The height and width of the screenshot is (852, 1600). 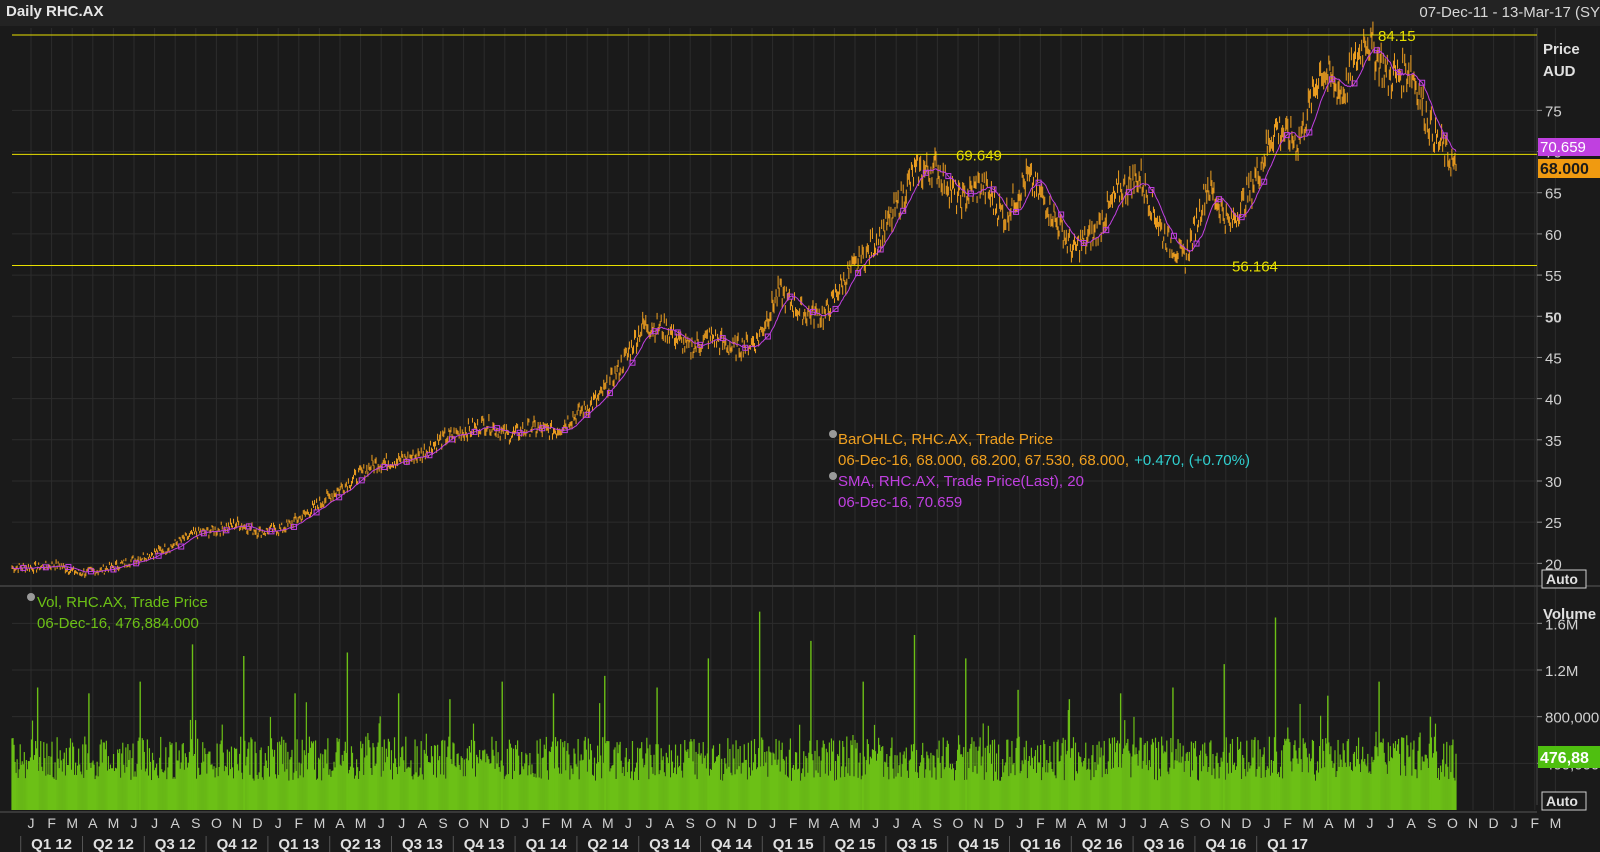 What do you see at coordinates (1553, 441) in the screenshot?
I see `price-tick-label: 35` at bounding box center [1553, 441].